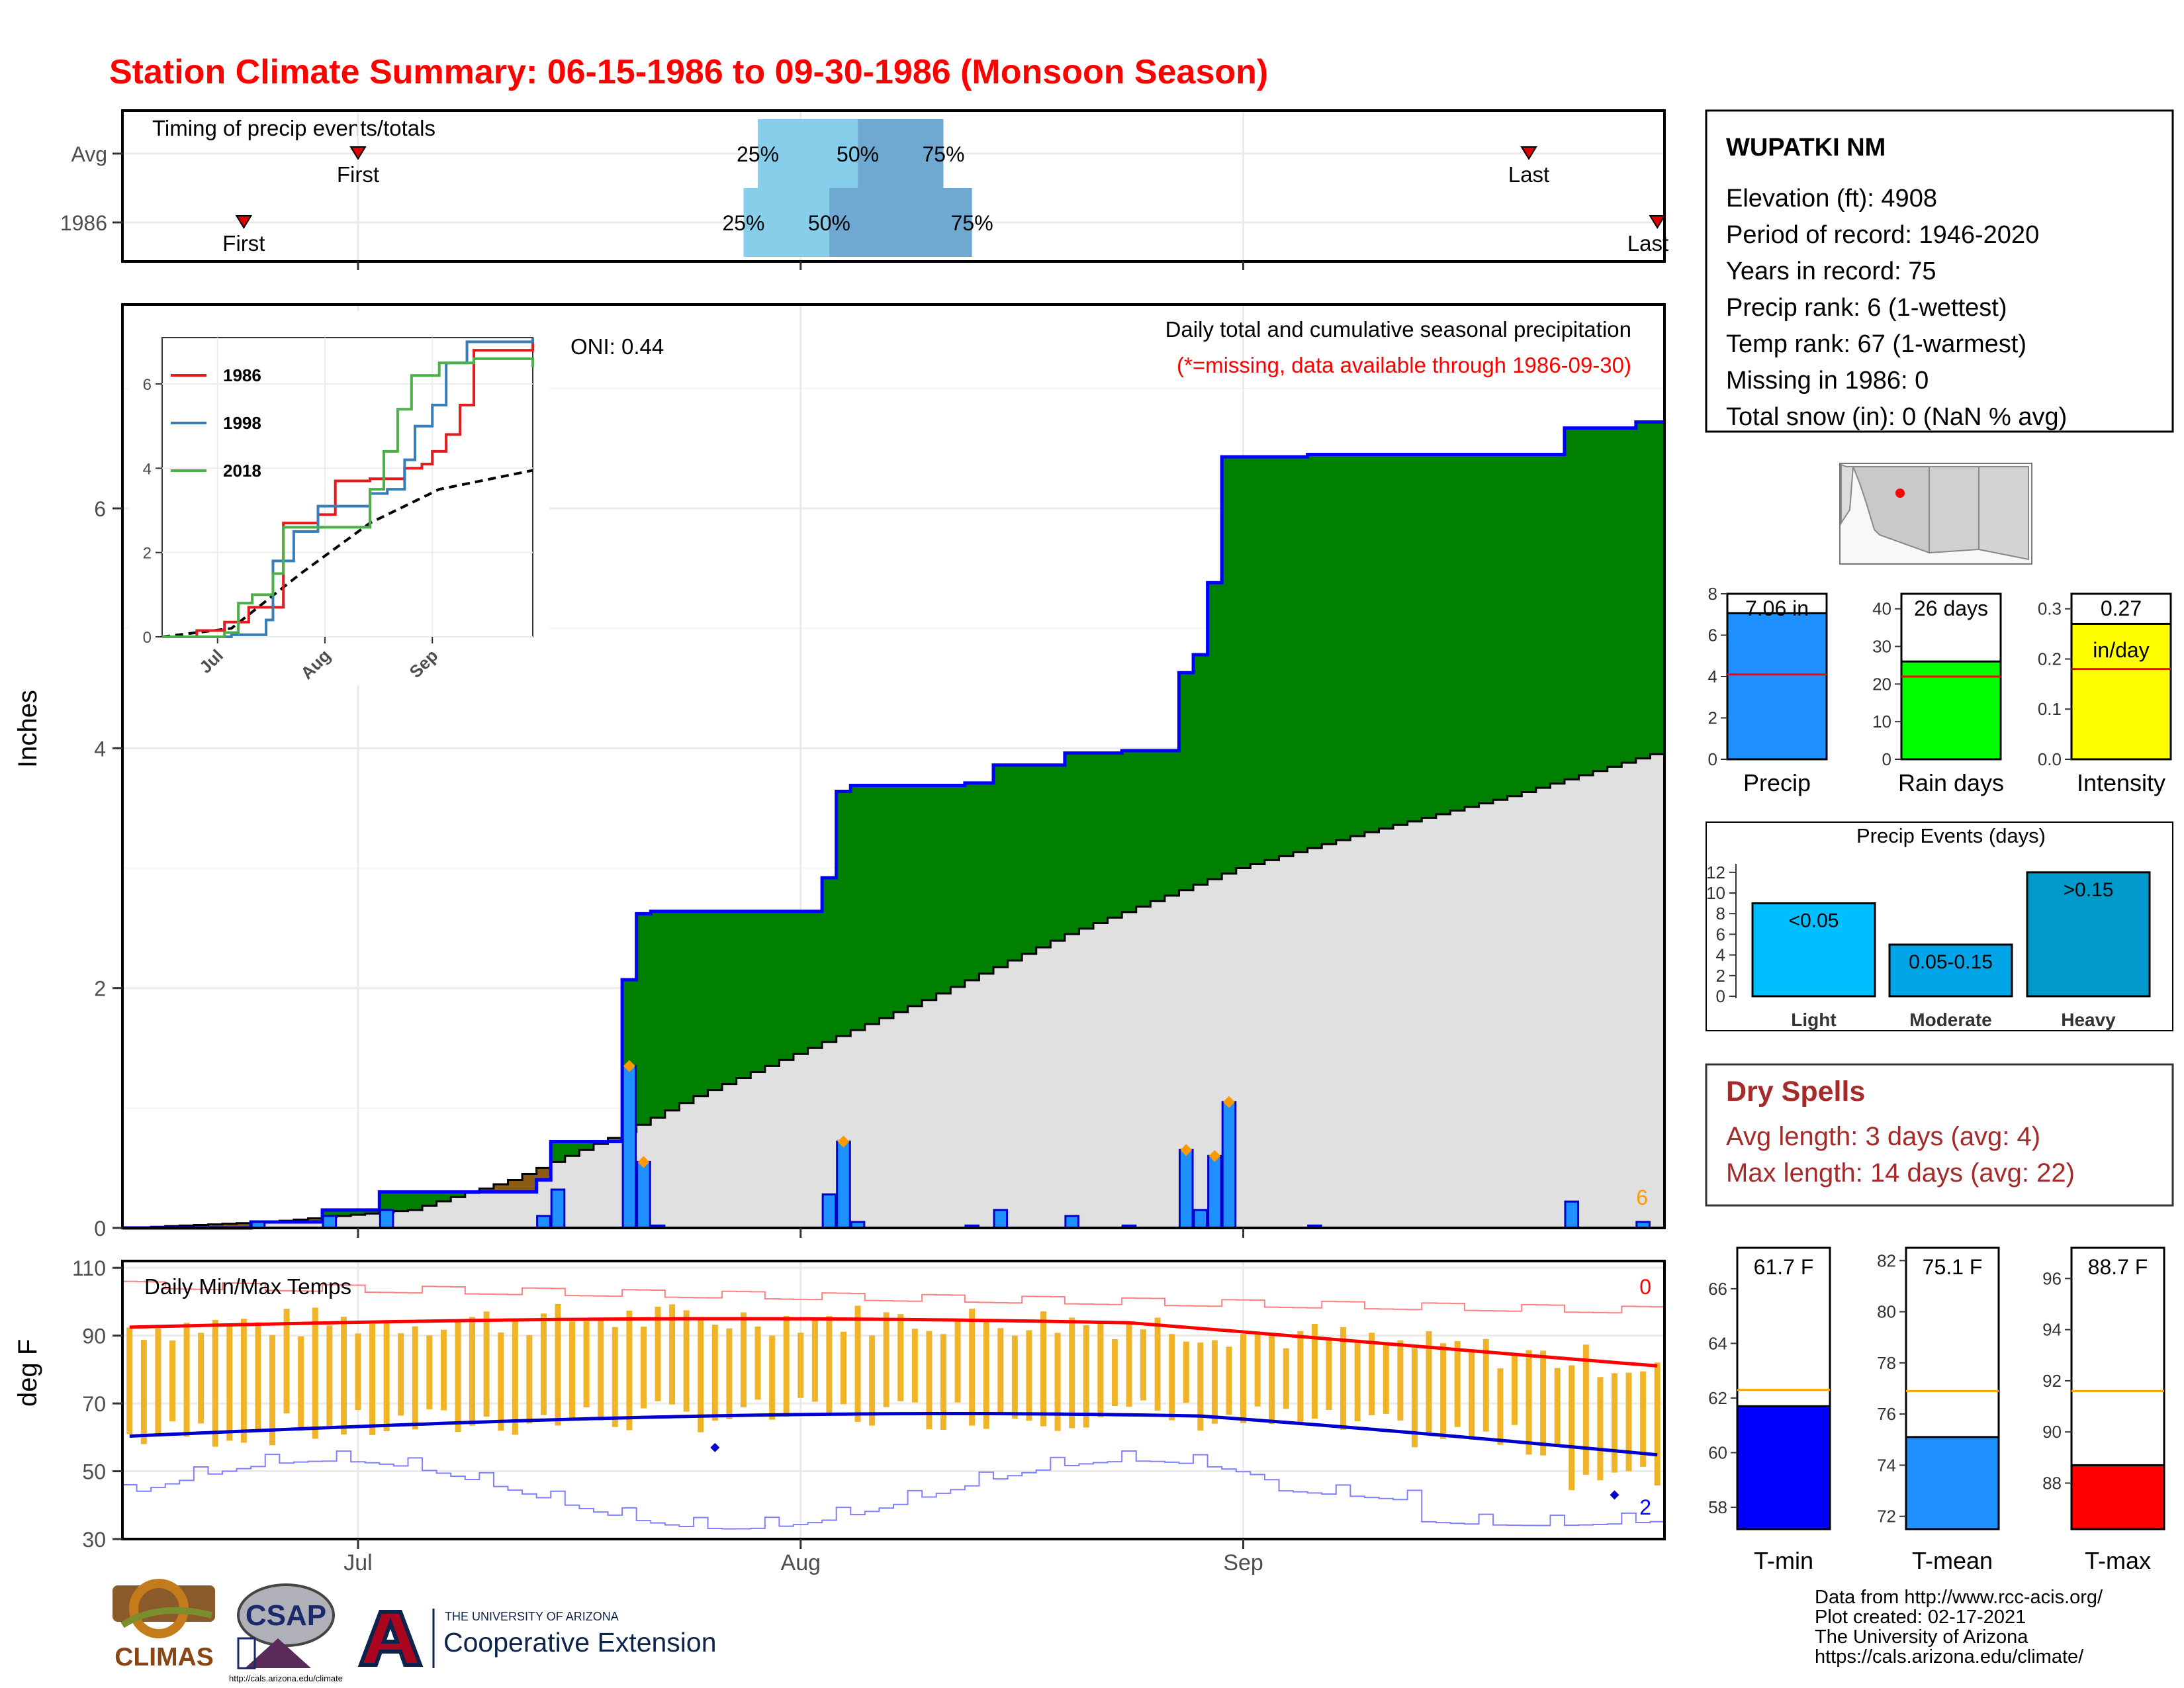 The height and width of the screenshot is (1688, 2184). What do you see at coordinates (1715, 872) in the screenshot?
I see `events-ytick-label: 12` at bounding box center [1715, 872].